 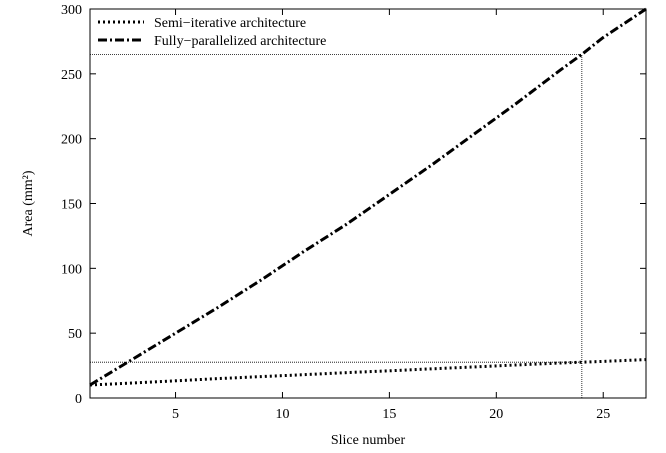 I want to click on y-tick-label: 200, so click(x=71, y=140).